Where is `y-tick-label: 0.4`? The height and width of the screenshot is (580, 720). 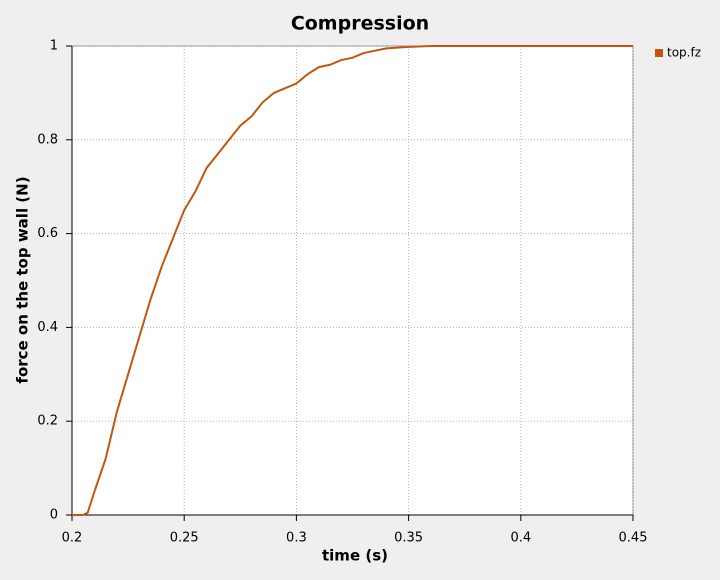 y-tick-label: 0.4 is located at coordinates (47, 327).